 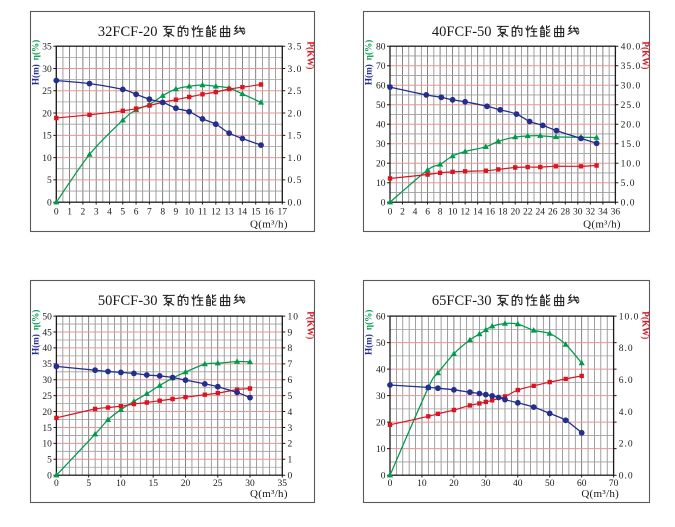 I want to click on svg-text: 24, so click(x=541, y=212).